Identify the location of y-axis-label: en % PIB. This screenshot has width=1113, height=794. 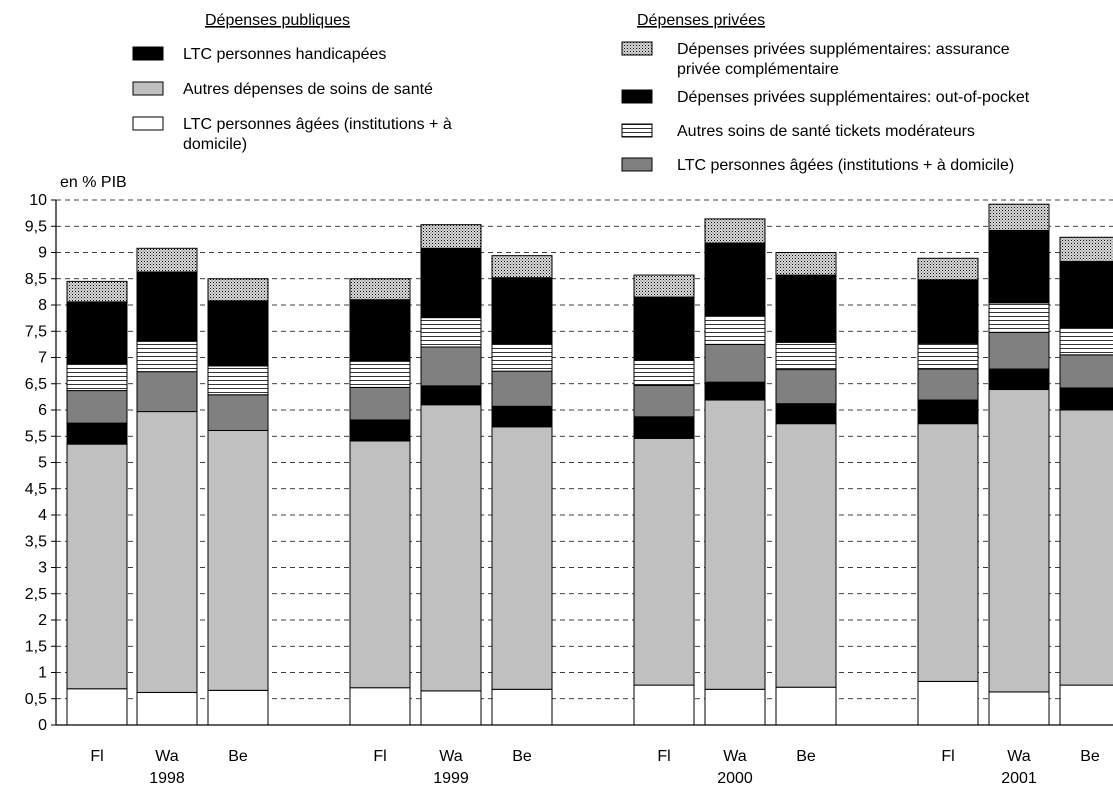
(93, 182).